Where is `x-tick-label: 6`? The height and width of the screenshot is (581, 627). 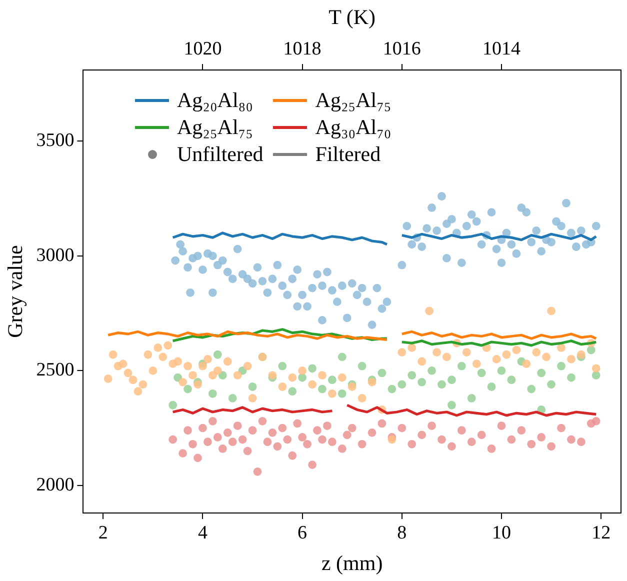
x-tick-label: 6 is located at coordinates (303, 533).